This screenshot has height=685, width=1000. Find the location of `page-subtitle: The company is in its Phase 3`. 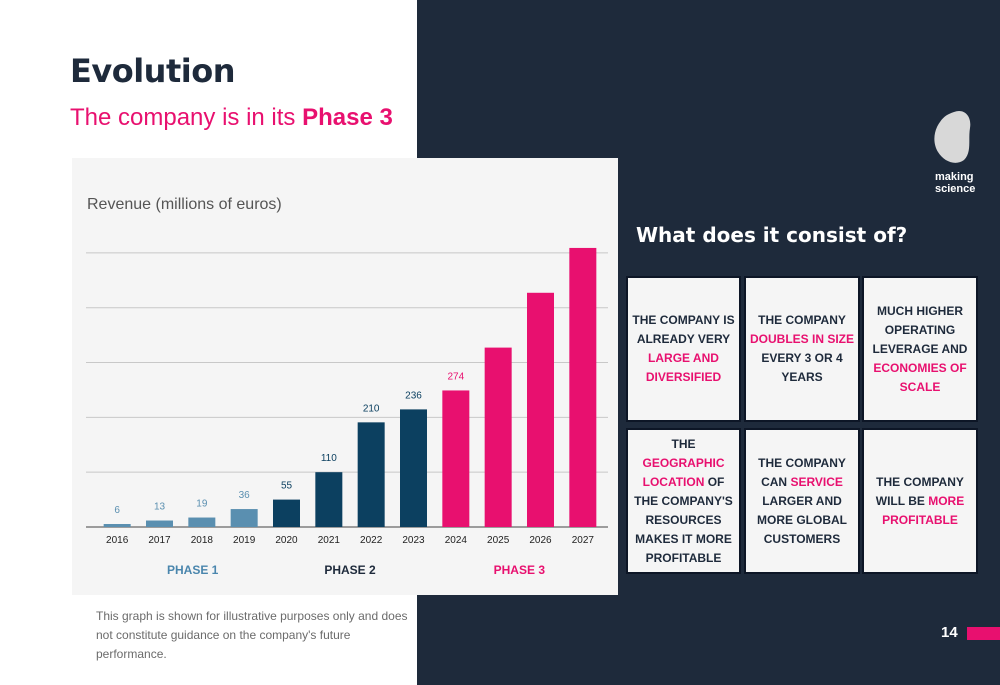

page-subtitle: The company is in its Phase 3 is located at coordinates (231, 118).